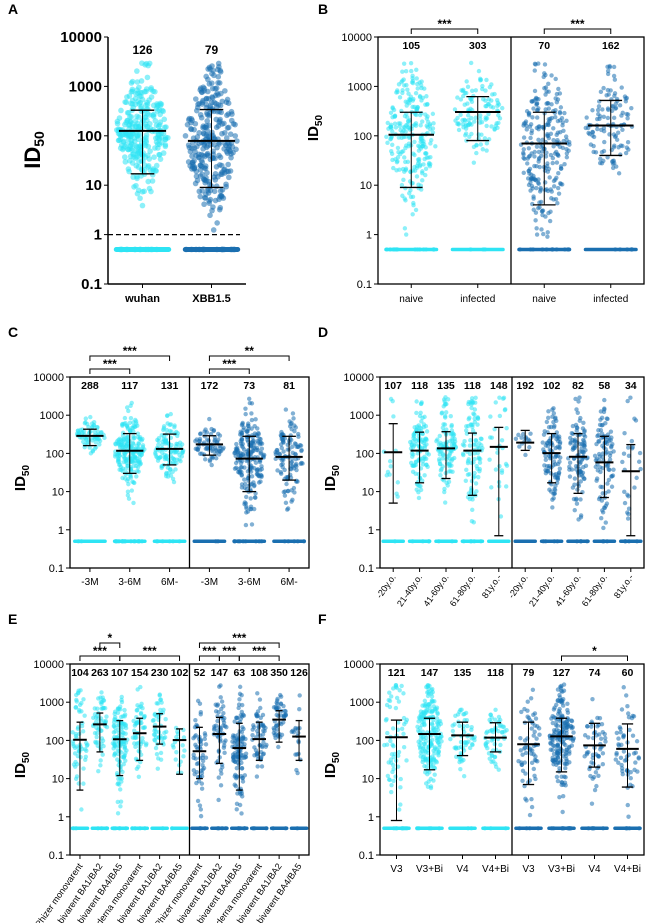 The width and height of the screenshot is (649, 923). I want to click on median-label: 82, so click(578, 386).